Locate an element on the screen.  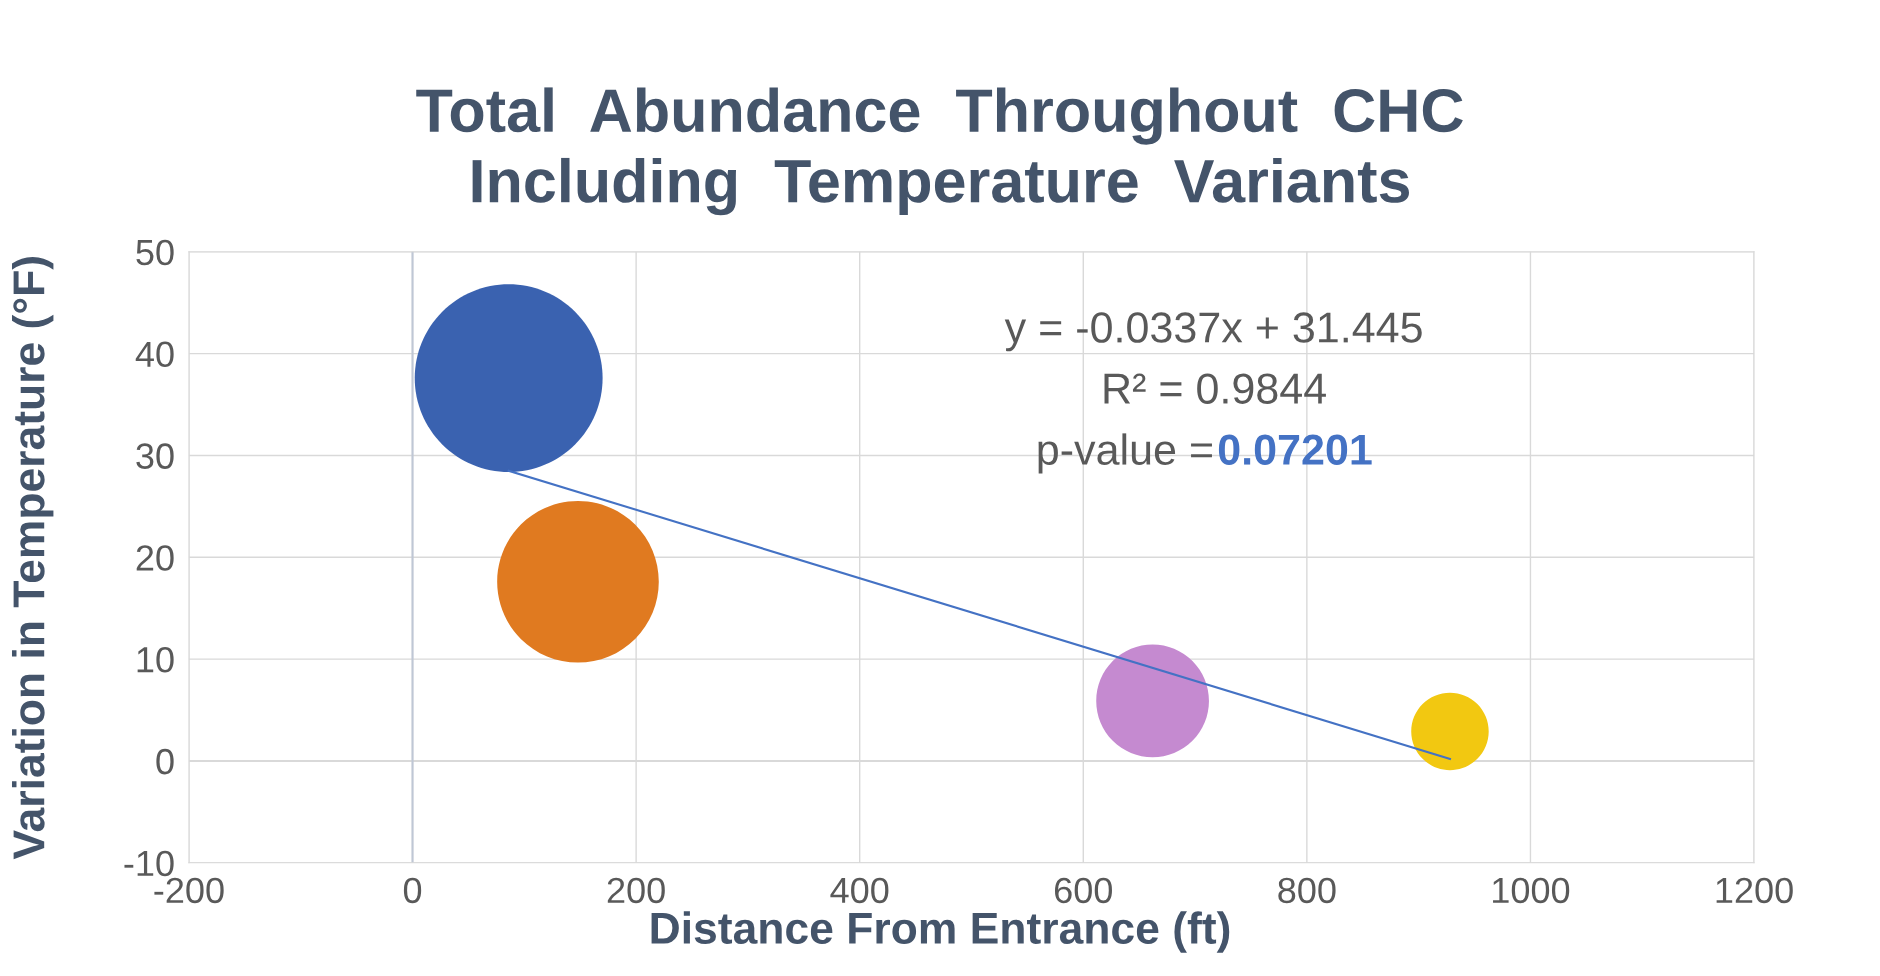
annotation: y = -0.0337x + 31.445 is located at coordinates (1213, 332).